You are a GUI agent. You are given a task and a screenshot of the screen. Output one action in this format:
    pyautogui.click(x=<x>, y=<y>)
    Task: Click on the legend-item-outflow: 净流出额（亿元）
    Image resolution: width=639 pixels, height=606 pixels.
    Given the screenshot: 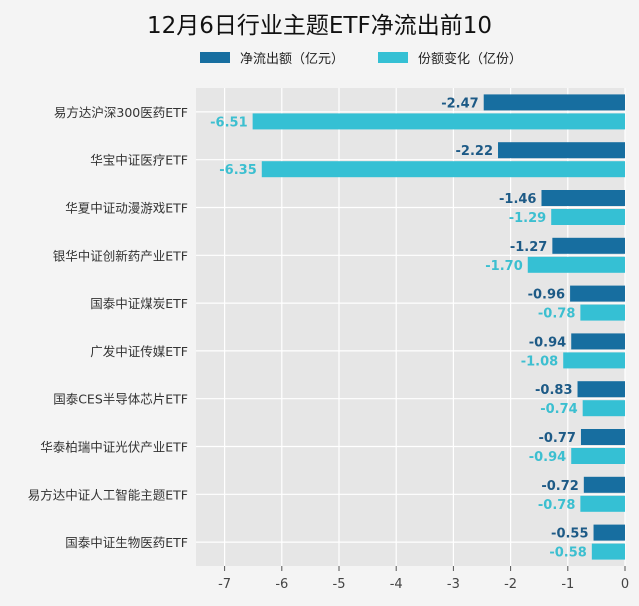 What is the action you would take?
    pyautogui.click(x=272, y=57)
    